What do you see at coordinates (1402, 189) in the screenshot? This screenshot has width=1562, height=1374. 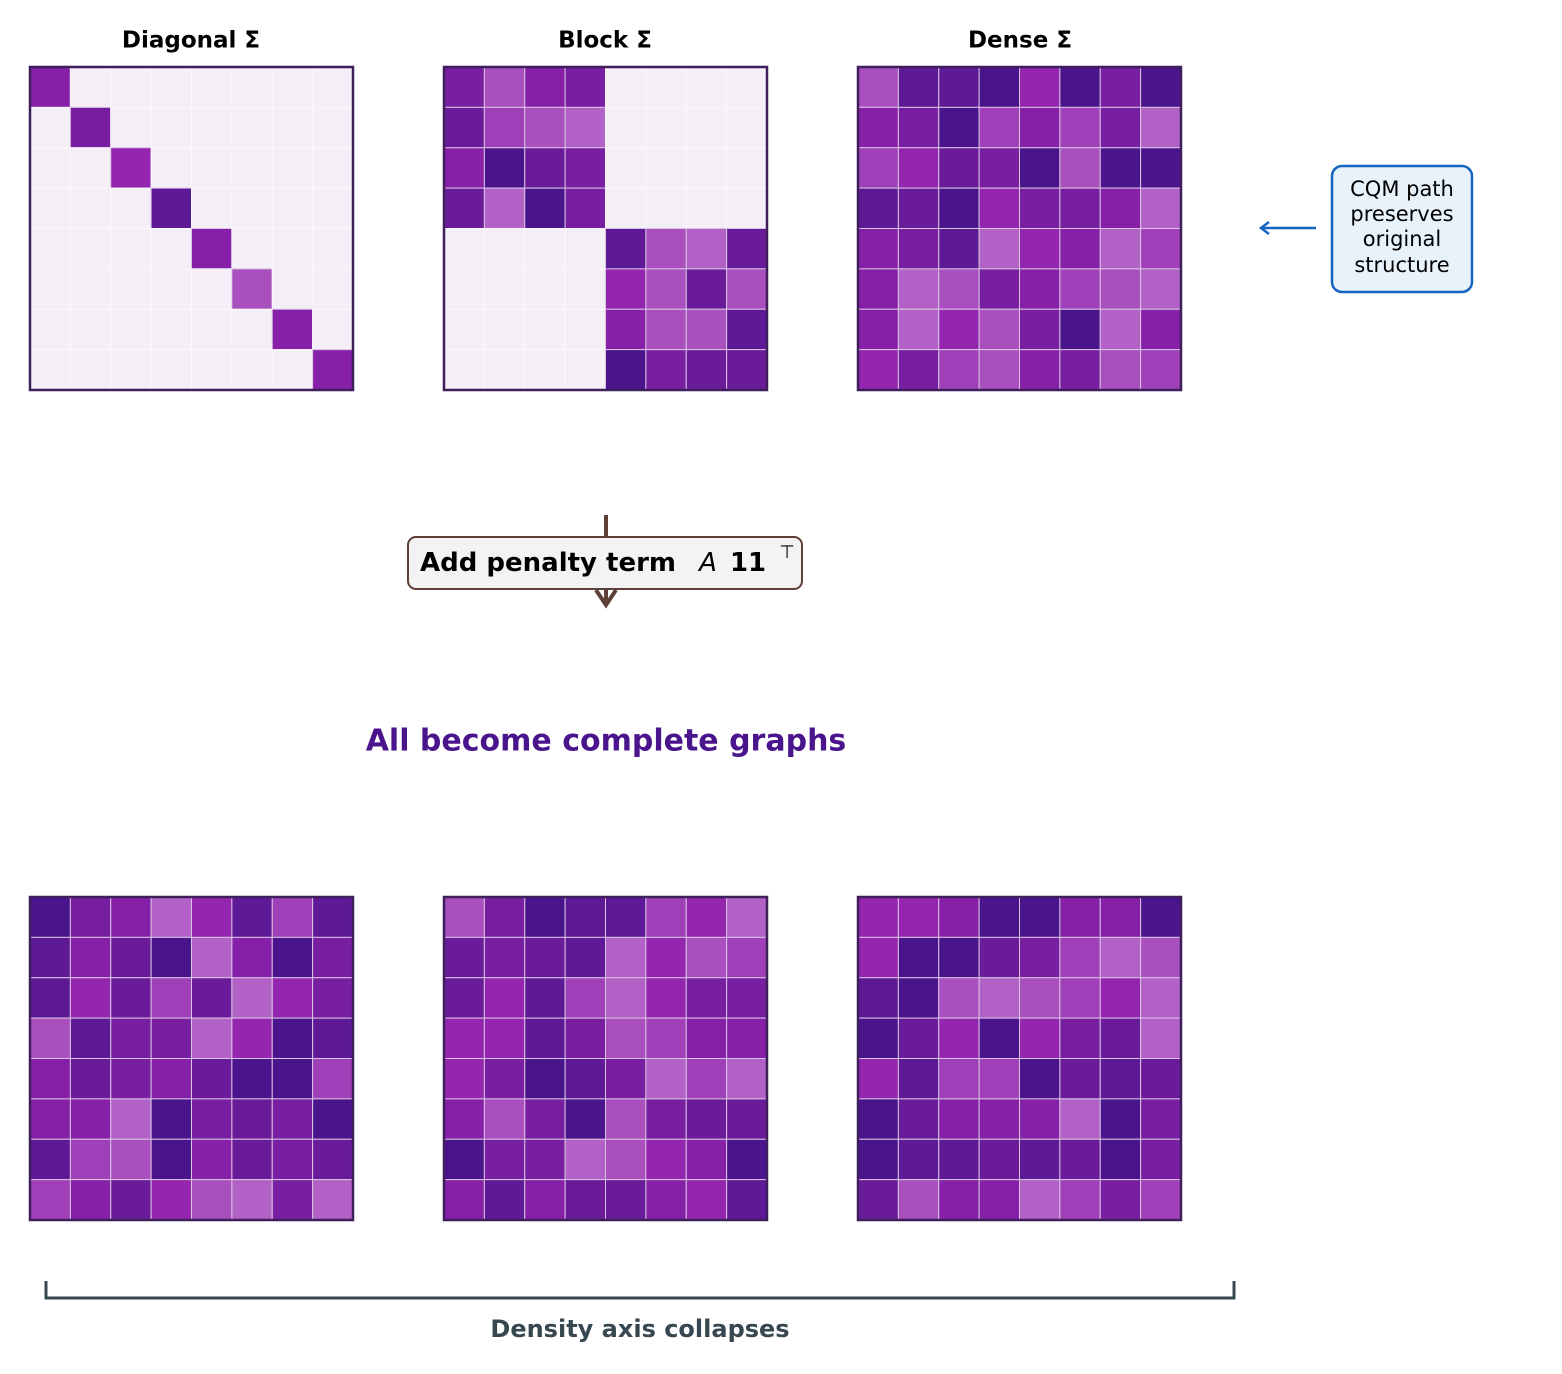 I see `annotation-line: CQM path` at bounding box center [1402, 189].